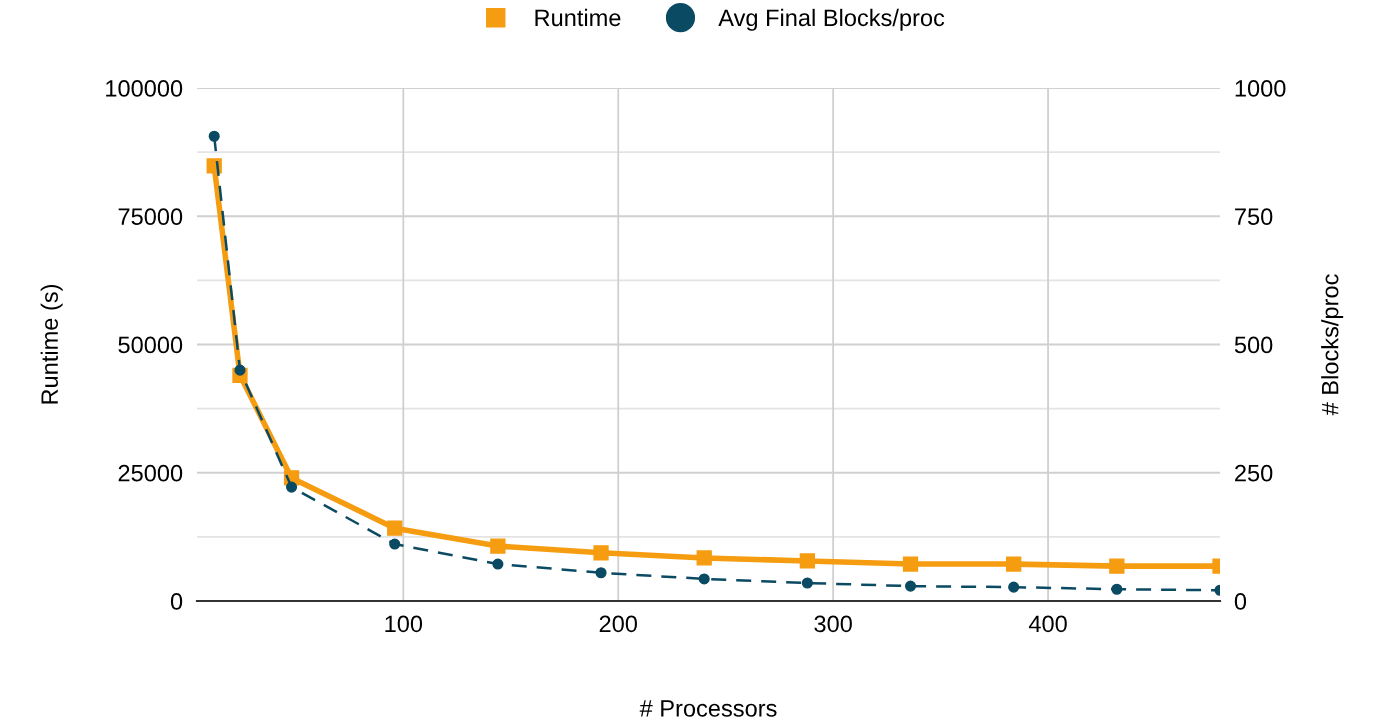 Image resolution: width=1377 pixels, height=725 pixels. Describe the element at coordinates (1332, 345) in the screenshot. I see `y2-axis-title: # Blocks/proc` at that location.